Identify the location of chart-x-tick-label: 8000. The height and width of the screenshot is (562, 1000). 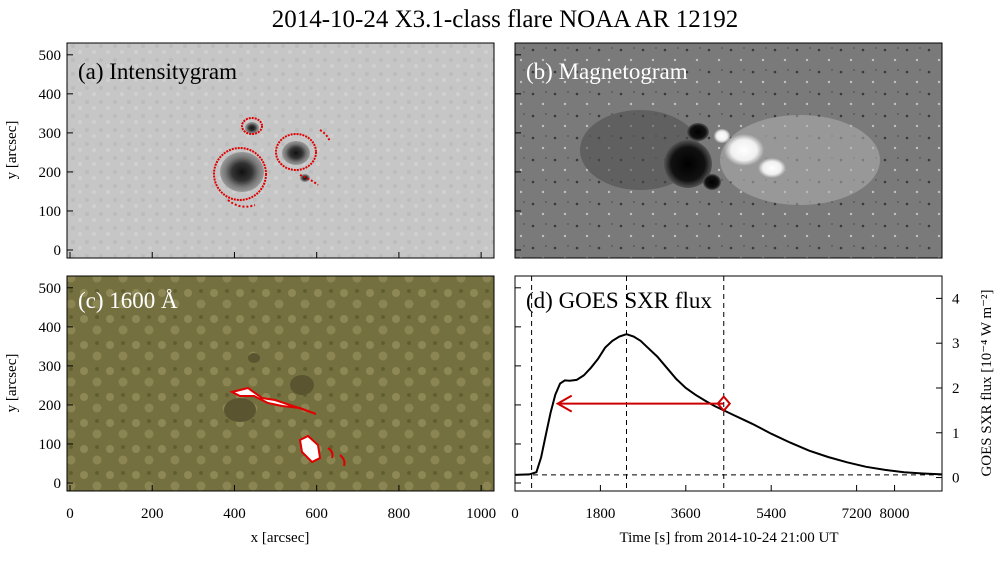
(895, 514).